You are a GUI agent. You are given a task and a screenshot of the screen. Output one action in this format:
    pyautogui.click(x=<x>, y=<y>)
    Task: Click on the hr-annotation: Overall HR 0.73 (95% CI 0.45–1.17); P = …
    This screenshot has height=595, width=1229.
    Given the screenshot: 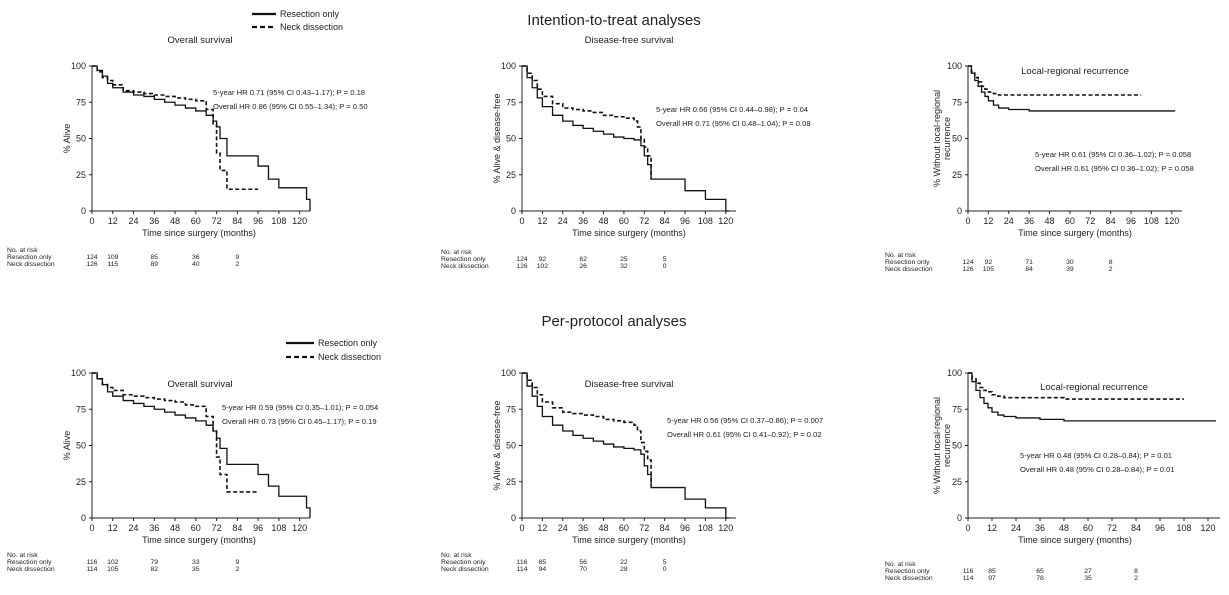 What is the action you would take?
    pyautogui.click(x=299, y=421)
    